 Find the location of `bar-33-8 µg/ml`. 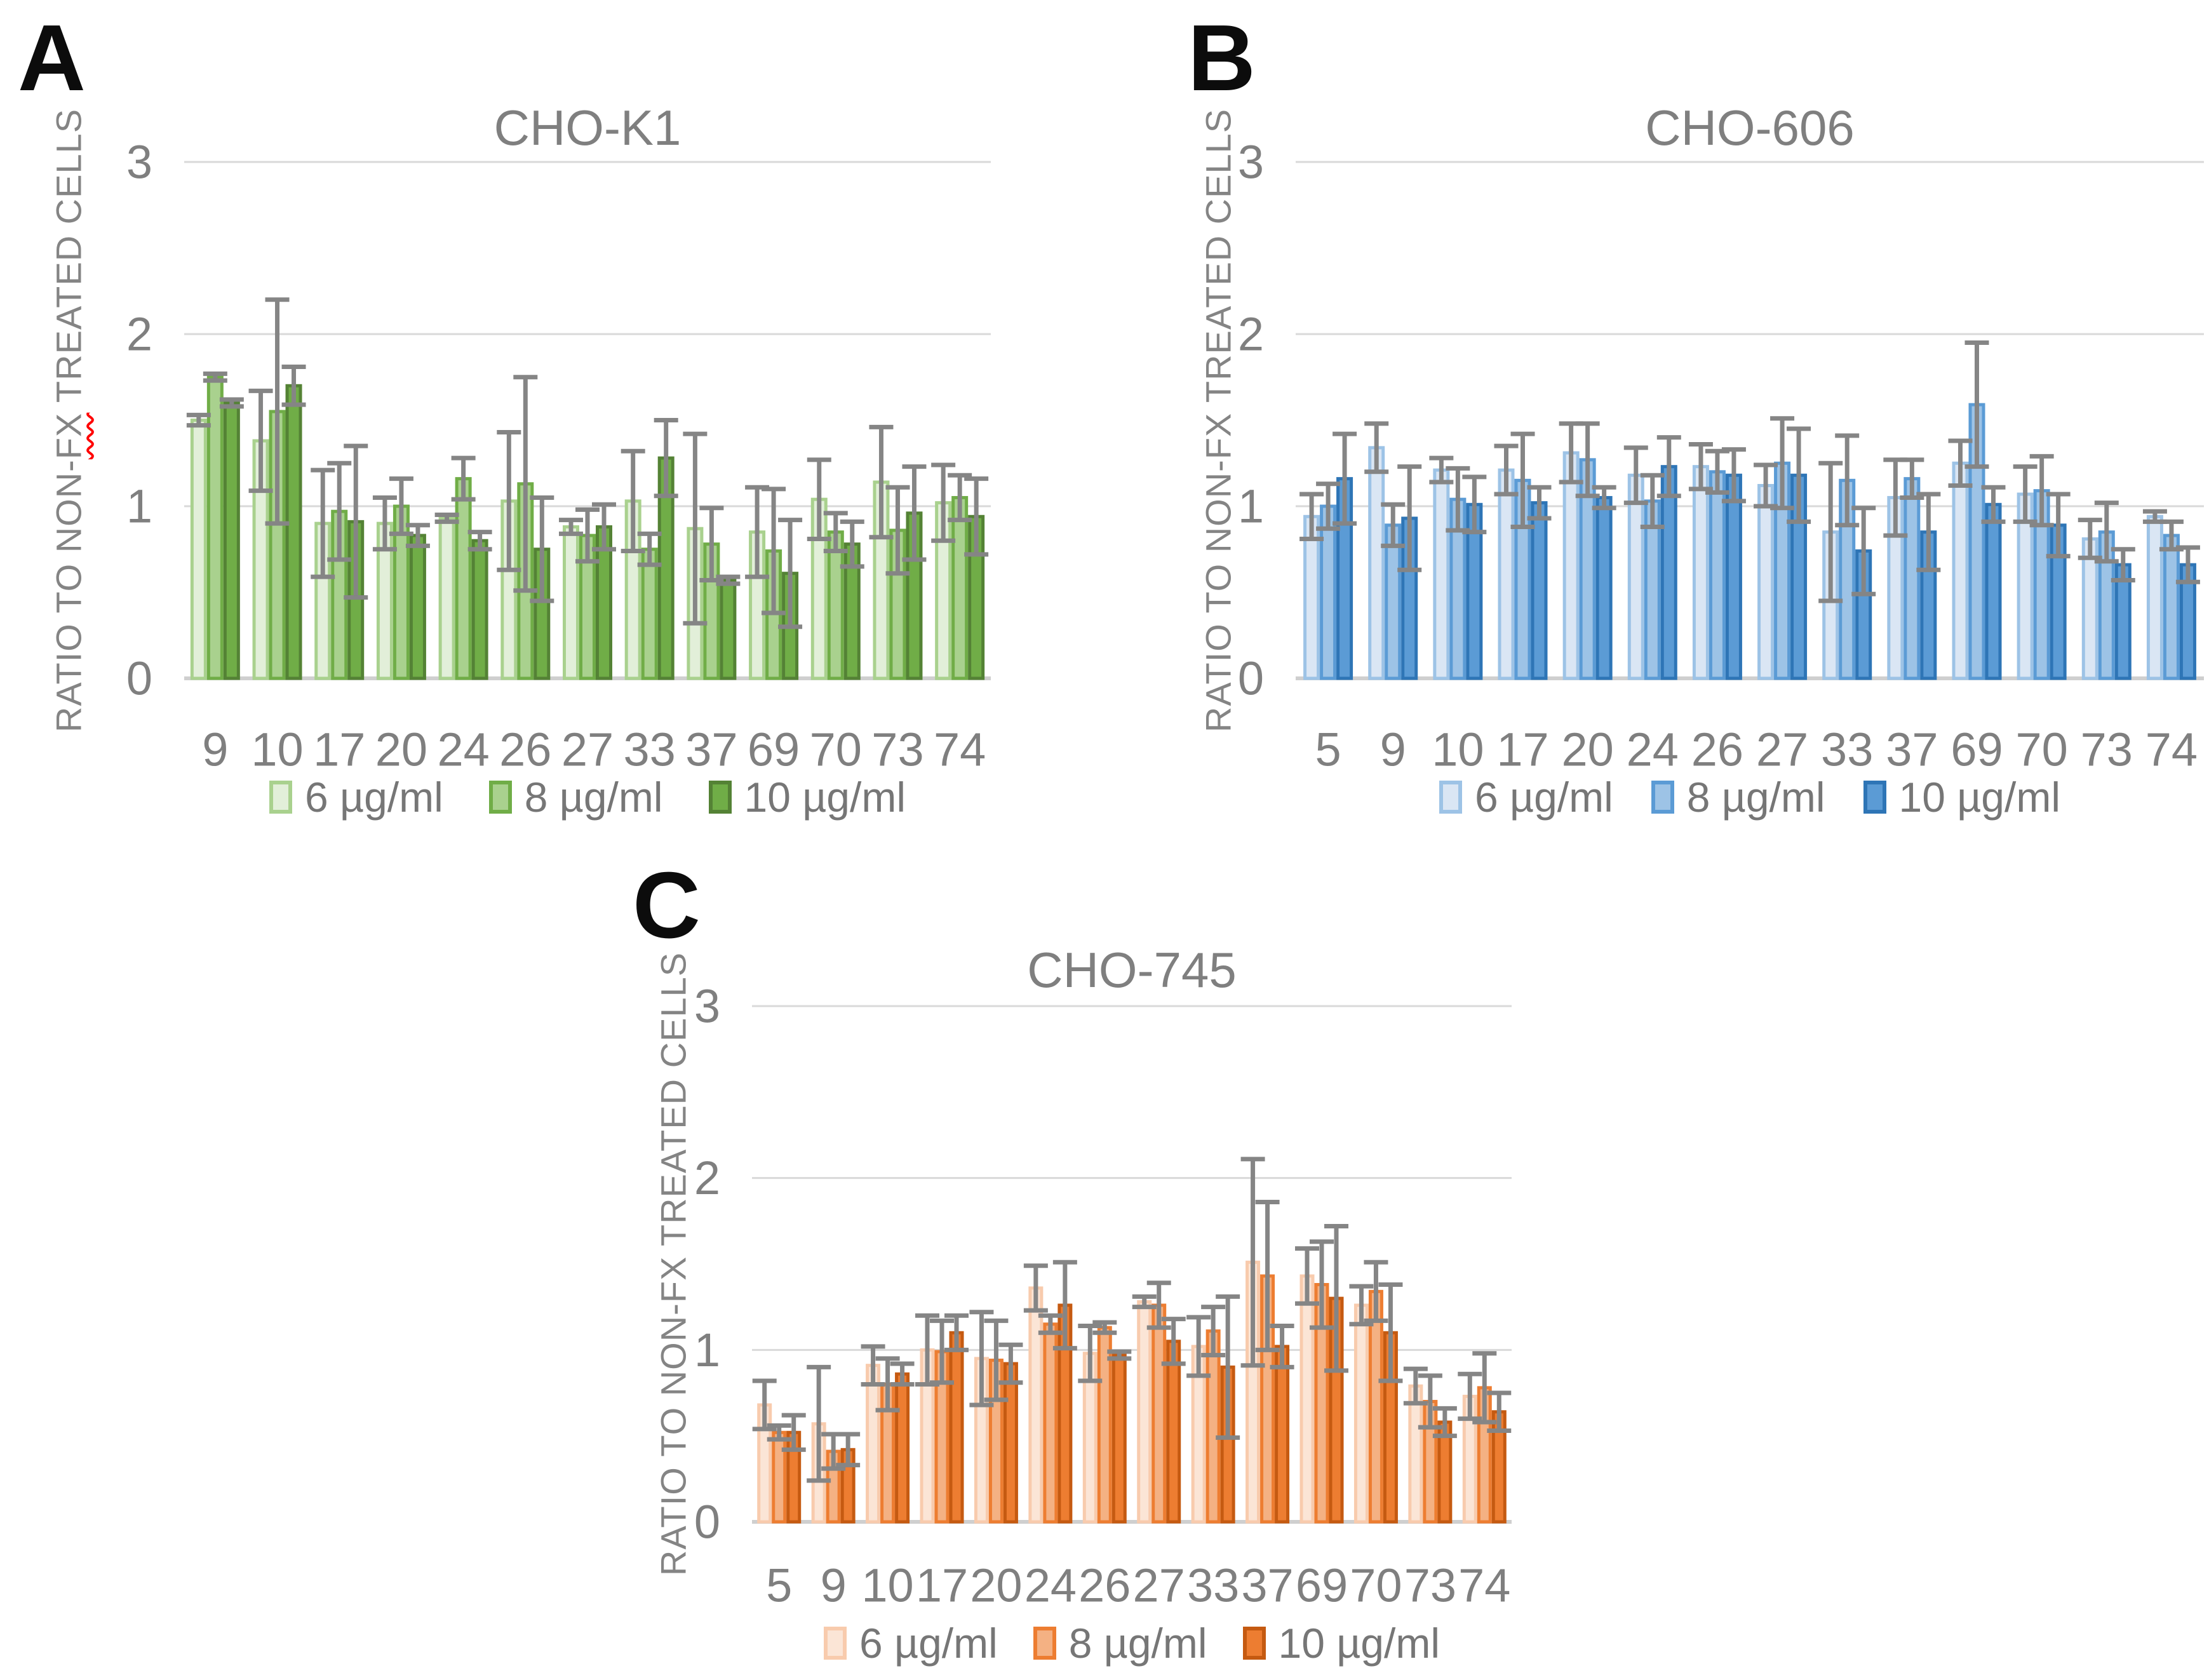

bar-33-8 µg/ml is located at coordinates (649, 614).